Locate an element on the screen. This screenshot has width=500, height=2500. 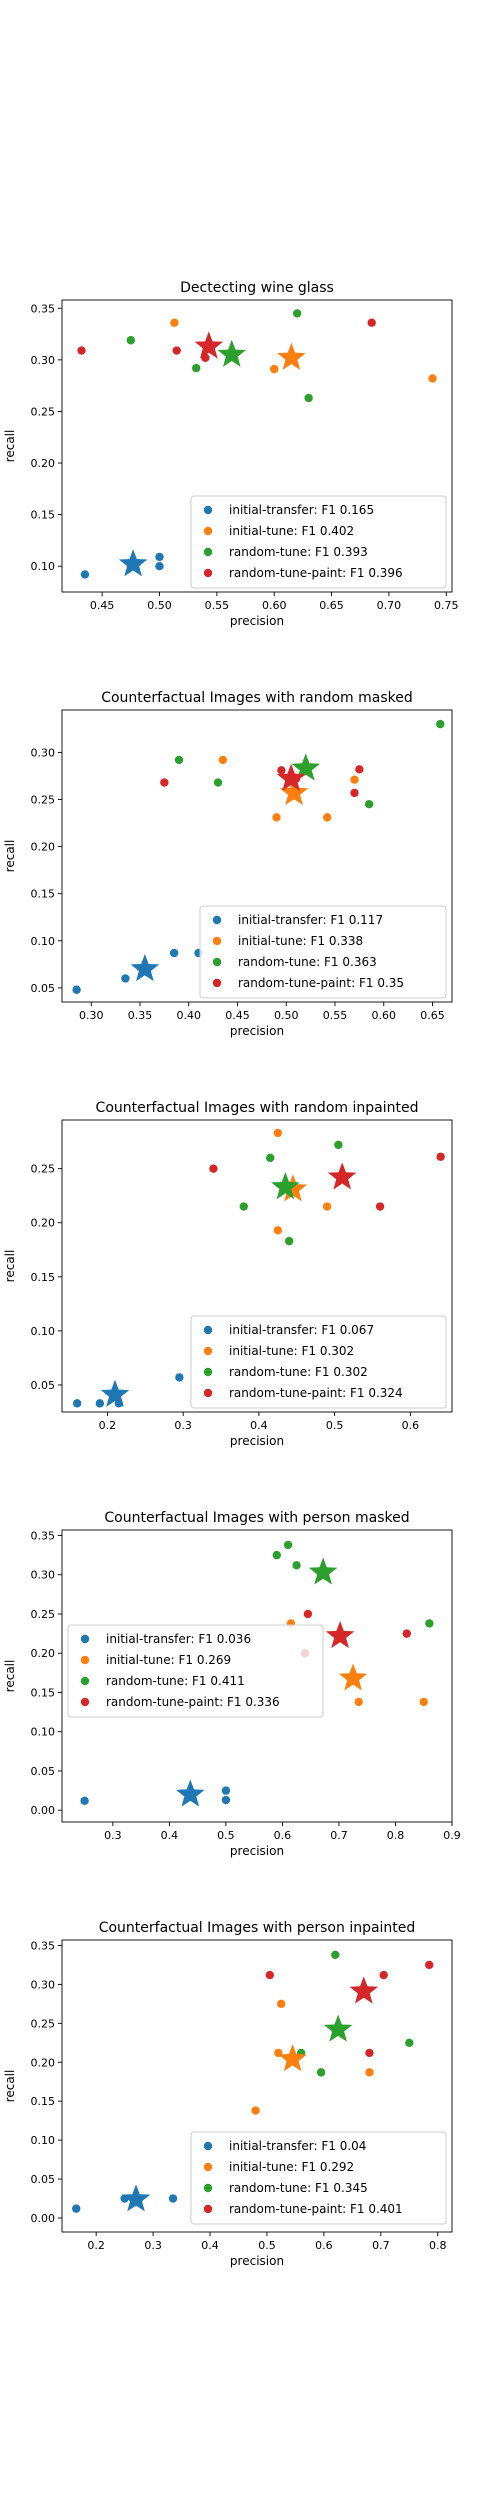
legend-label-random-tune: random-tune: F1 0.411 is located at coordinates (175, 1681).